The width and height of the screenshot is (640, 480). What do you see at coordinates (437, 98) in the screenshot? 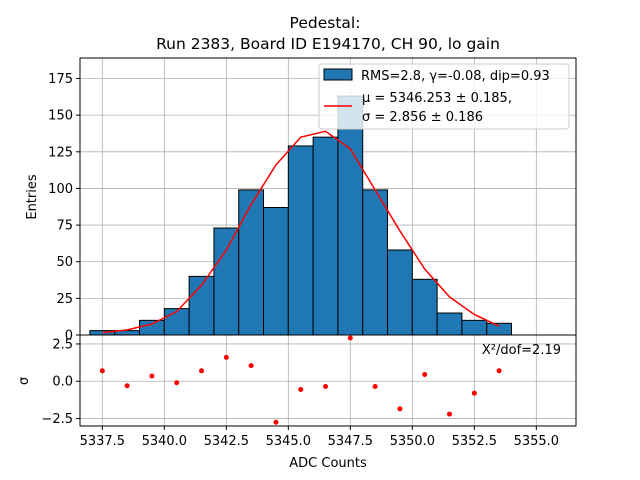
I see `legend-fit-label-mu: μ = 5346.253 ± 0.185,` at bounding box center [437, 98].